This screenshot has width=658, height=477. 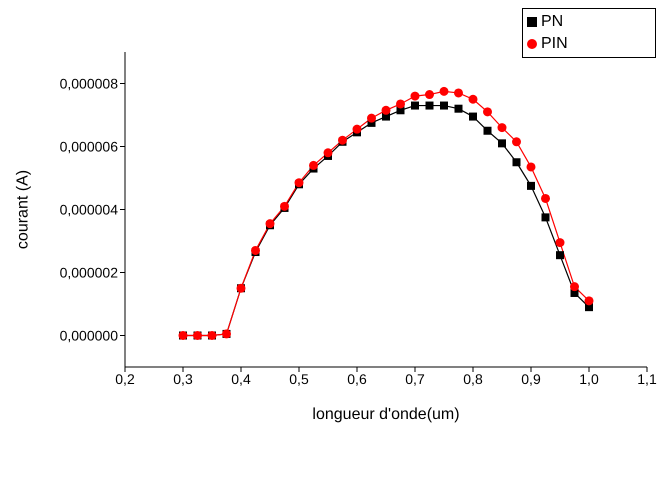 What do you see at coordinates (89, 272) in the screenshot?
I see `y-tick-label: 0,000002` at bounding box center [89, 272].